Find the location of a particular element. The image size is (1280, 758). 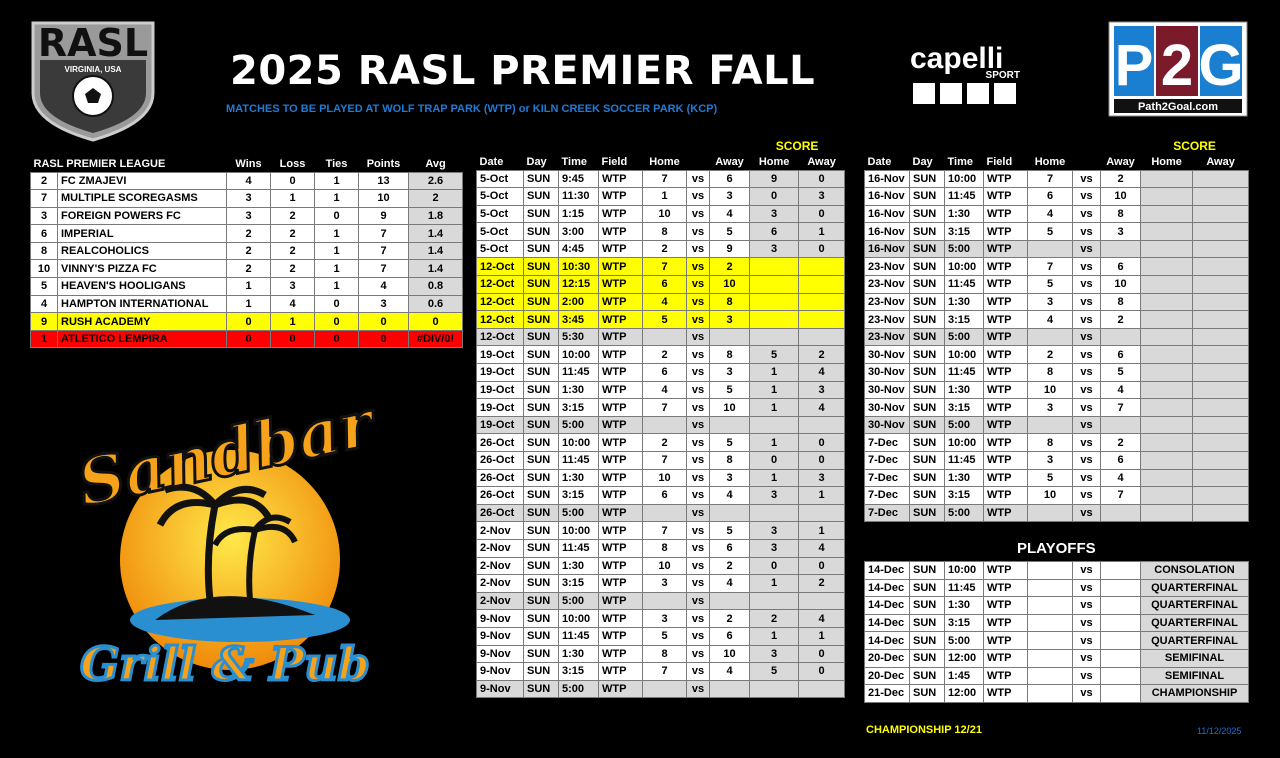

match-time: 5:00 is located at coordinates (964, 337).